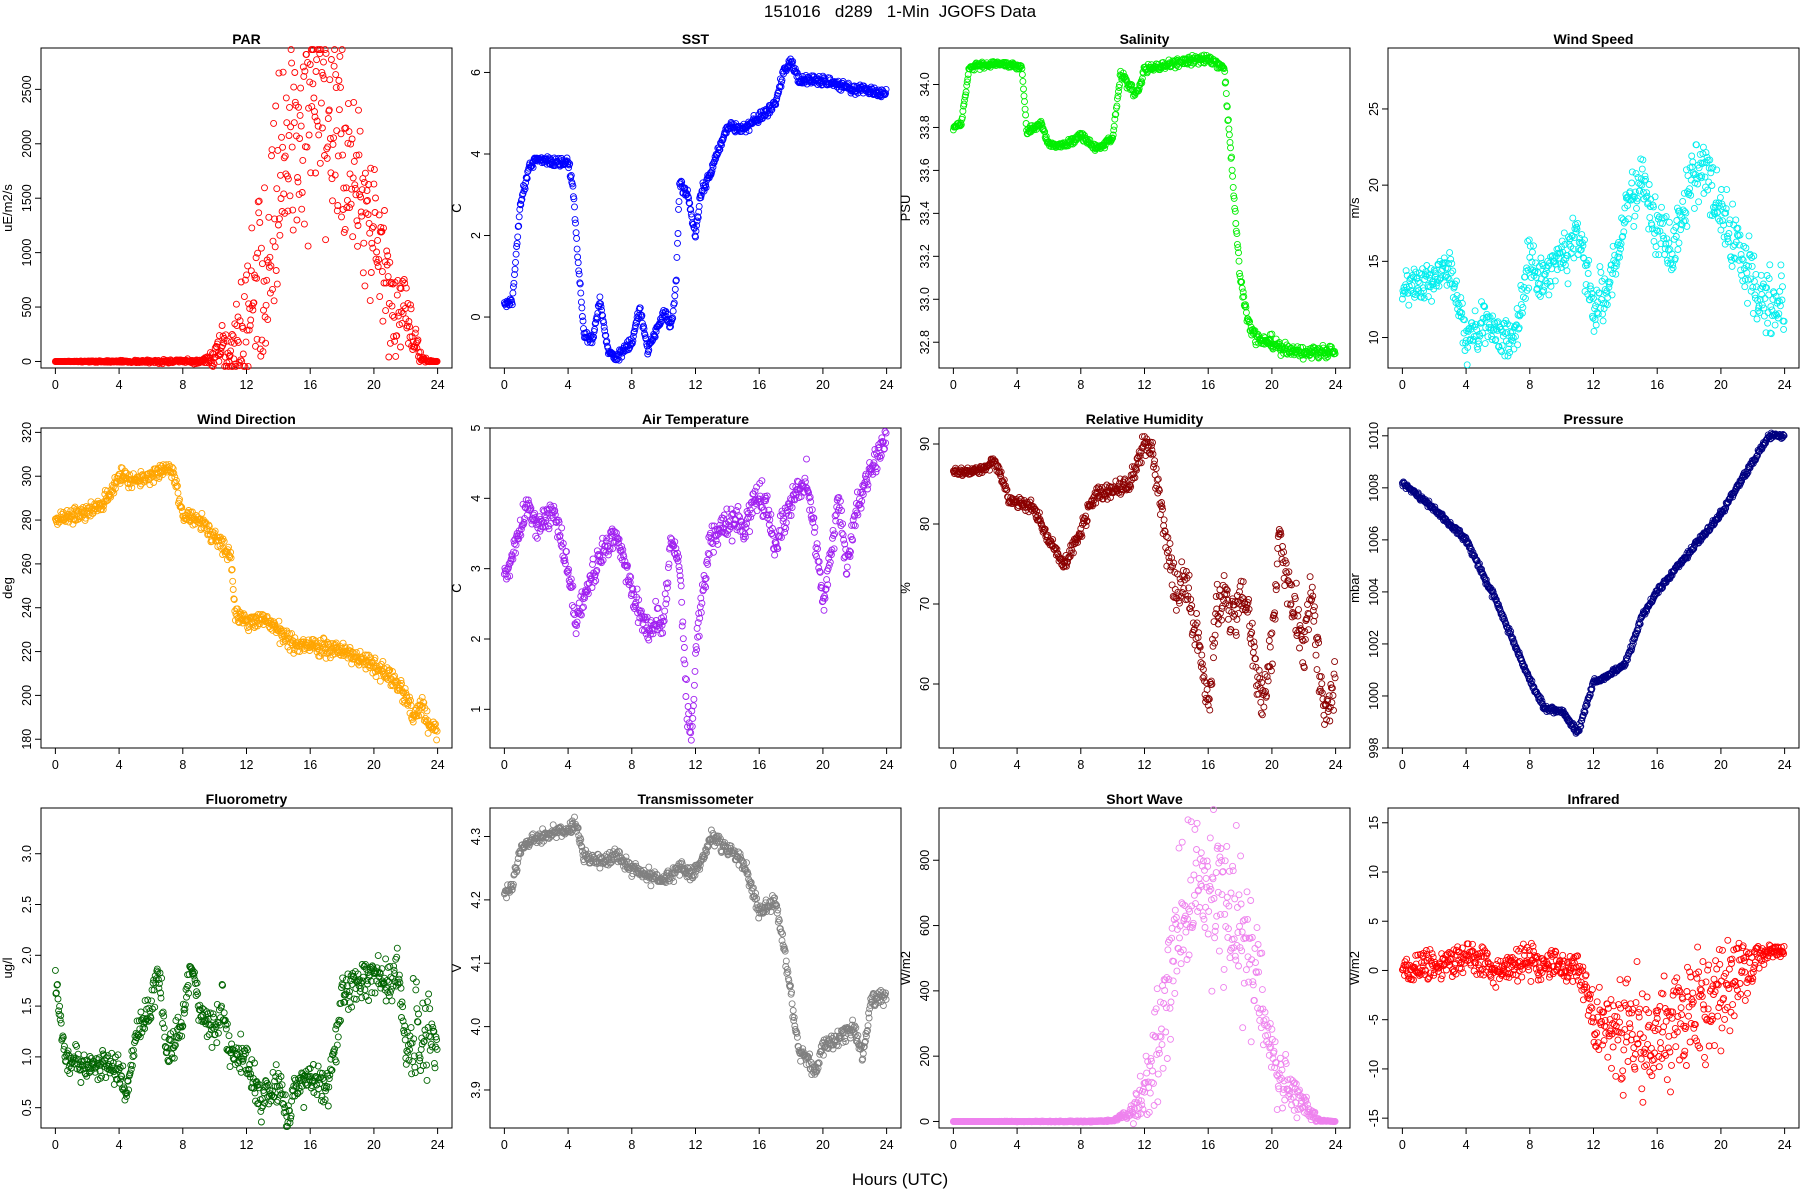 The image size is (1800, 1200). I want to click on plot-frame, so click(1144, 208).